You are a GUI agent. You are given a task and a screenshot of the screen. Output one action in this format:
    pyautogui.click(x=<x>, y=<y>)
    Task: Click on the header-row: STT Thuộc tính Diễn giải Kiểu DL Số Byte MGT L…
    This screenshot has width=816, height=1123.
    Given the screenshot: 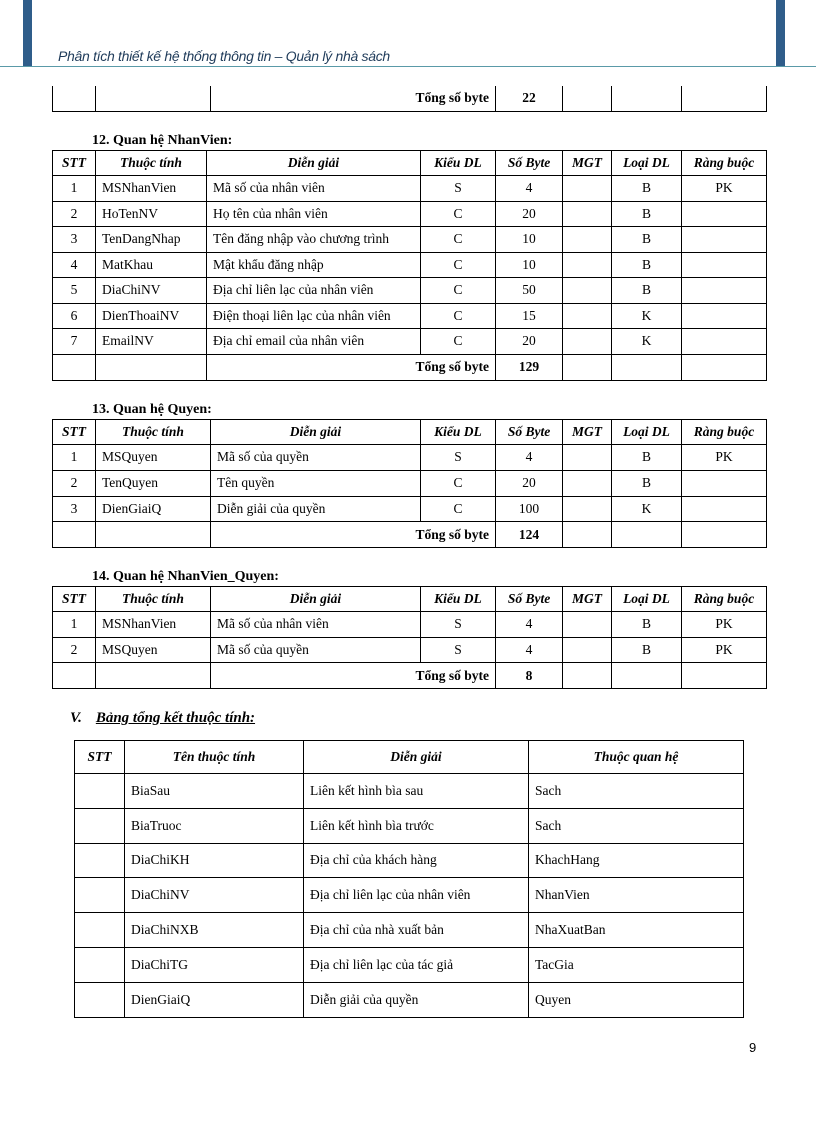 What is the action you would take?
    pyautogui.click(x=409, y=599)
    